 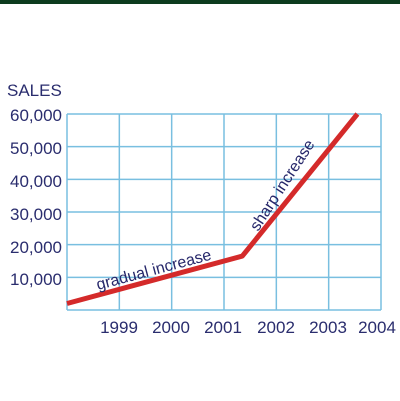 What do you see at coordinates (200, 2) in the screenshot?
I see `top-rule` at bounding box center [200, 2].